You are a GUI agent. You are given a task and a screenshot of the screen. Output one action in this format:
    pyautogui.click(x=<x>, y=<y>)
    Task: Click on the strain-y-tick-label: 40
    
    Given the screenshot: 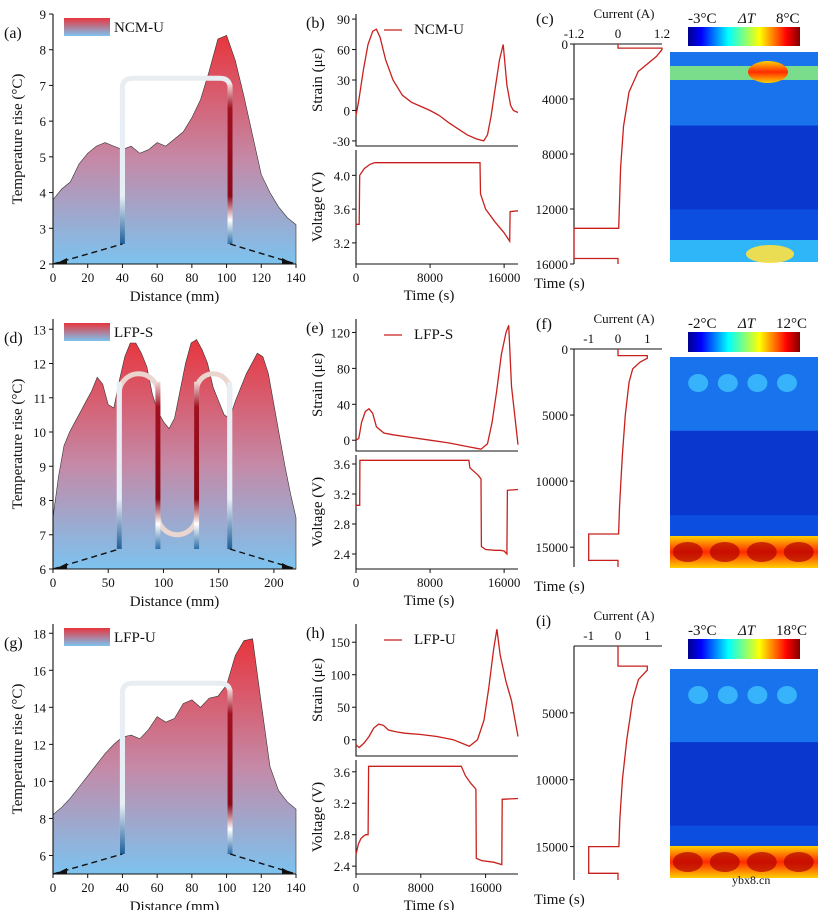 What is the action you would take?
    pyautogui.click(x=343, y=404)
    